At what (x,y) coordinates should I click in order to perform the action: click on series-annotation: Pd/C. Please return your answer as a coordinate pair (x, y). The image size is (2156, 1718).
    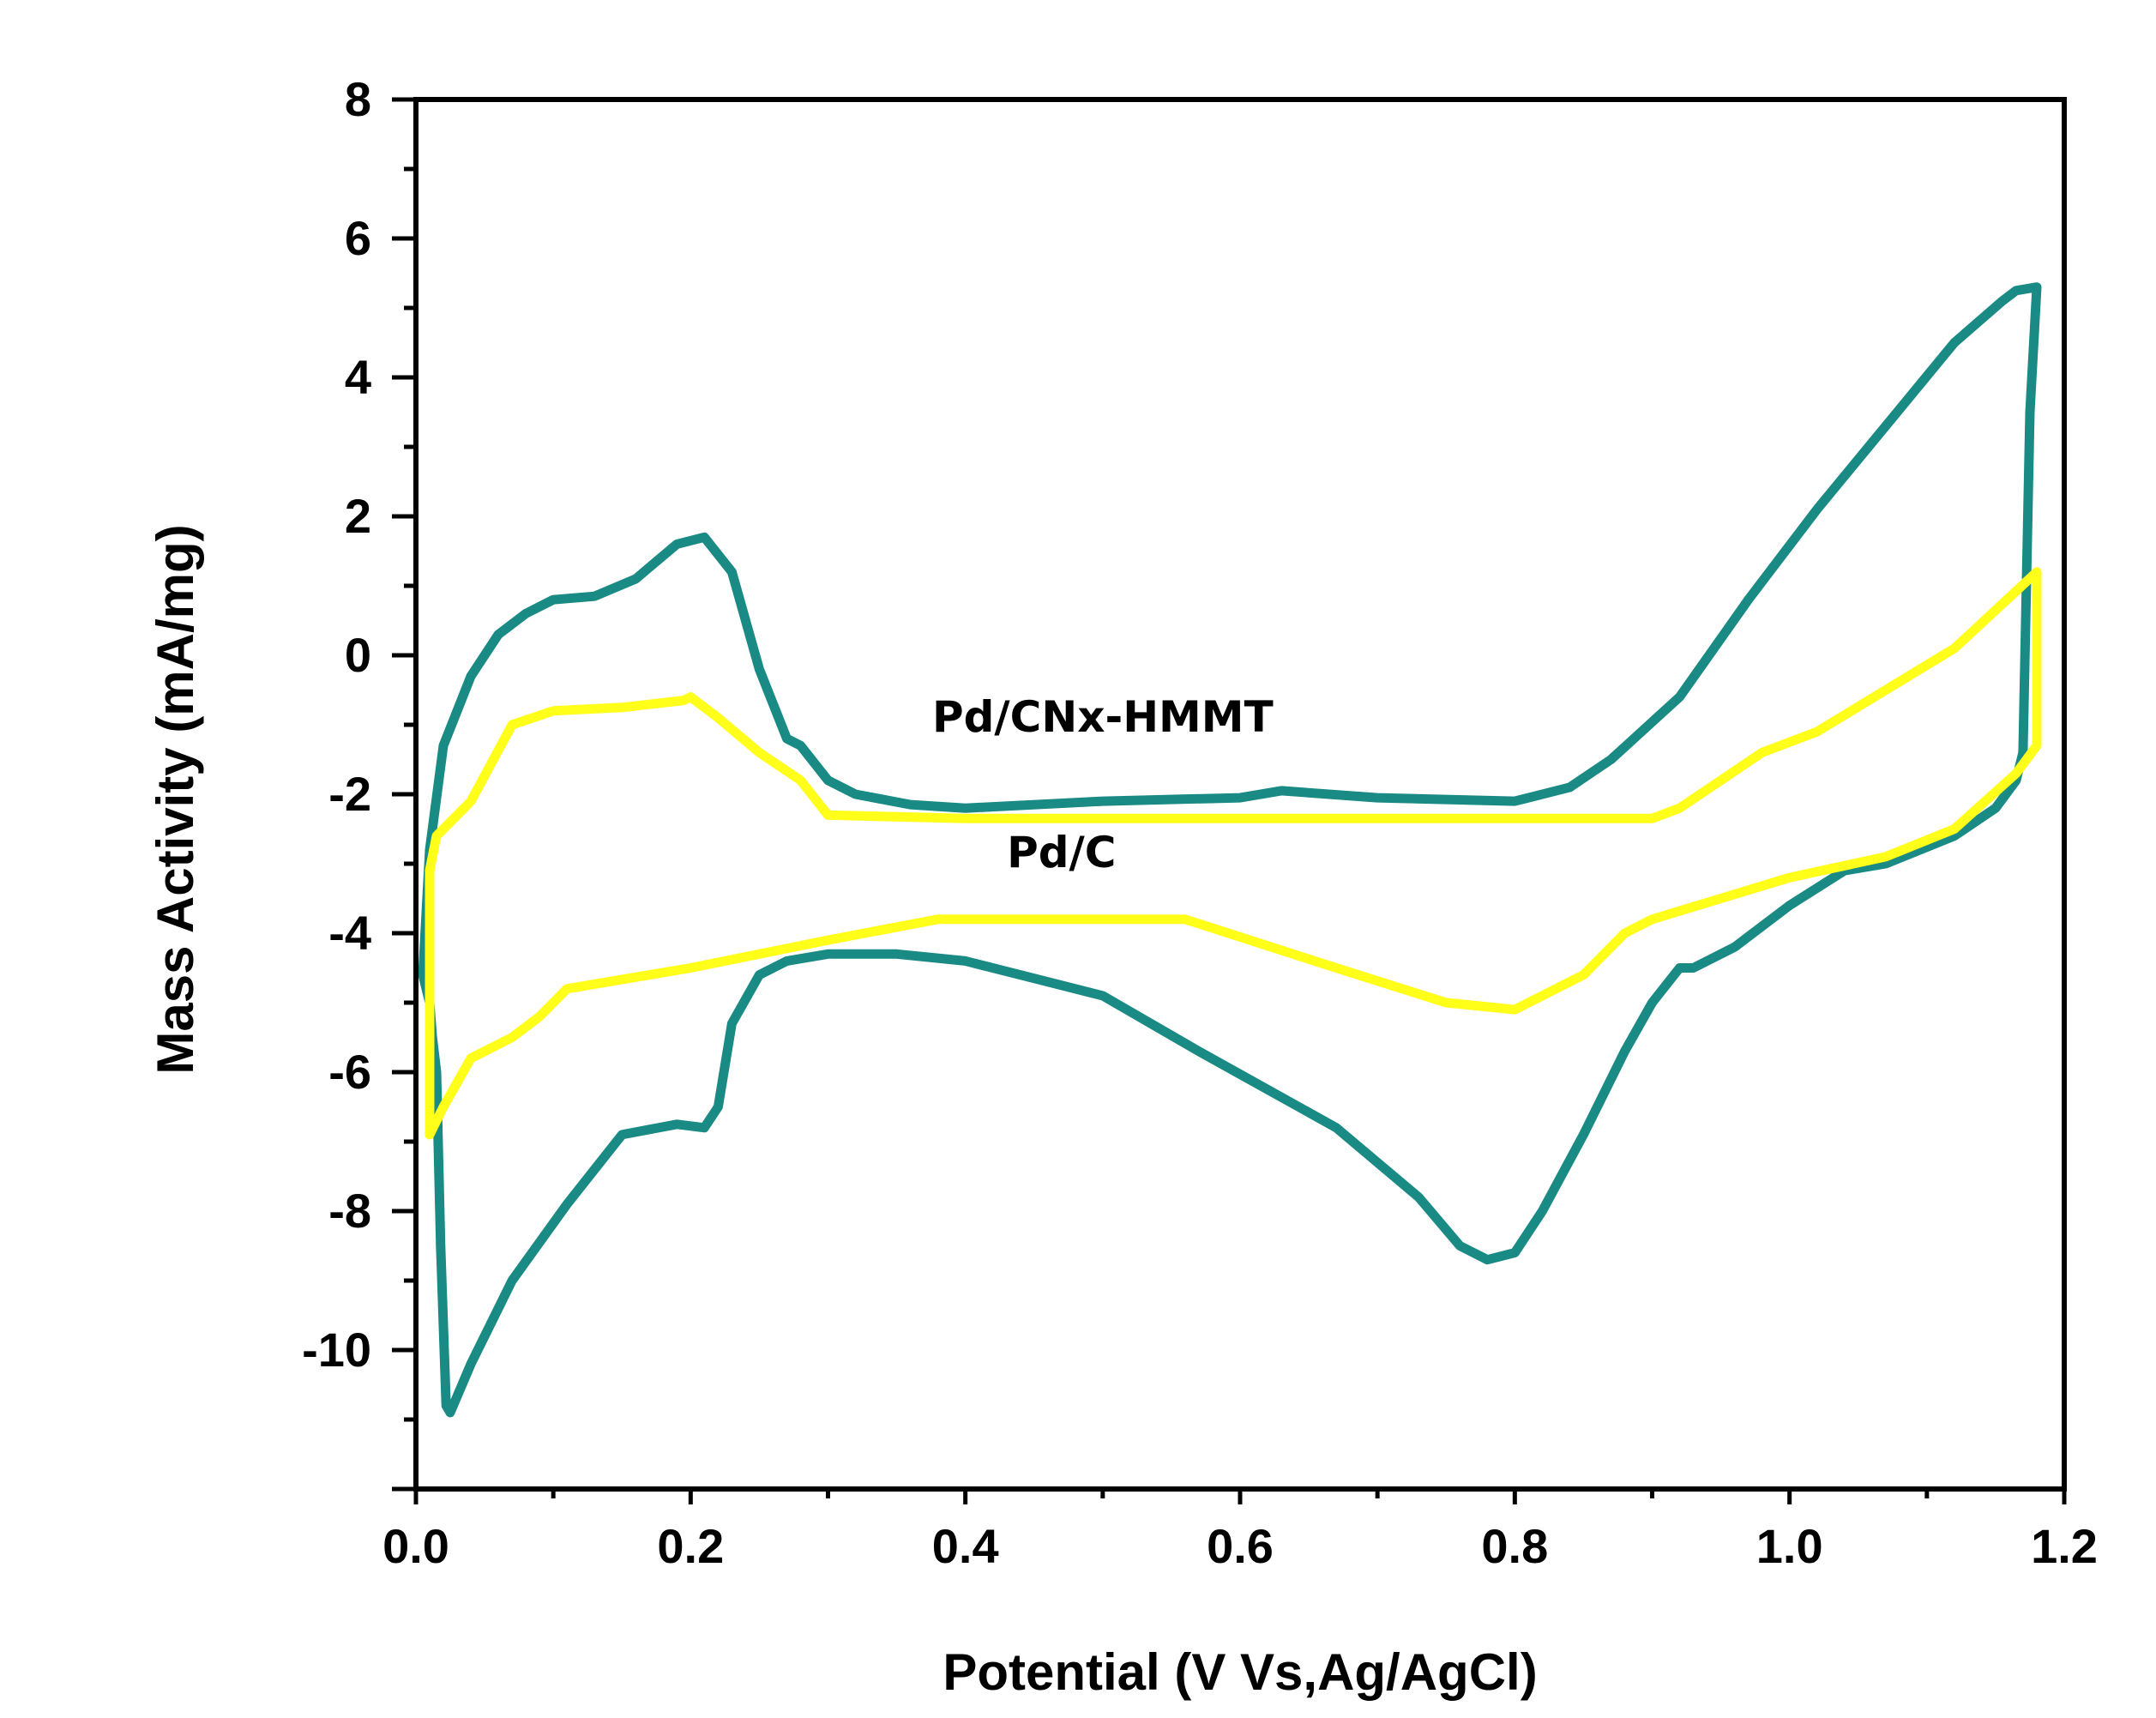
    Looking at the image, I should click on (1061, 852).